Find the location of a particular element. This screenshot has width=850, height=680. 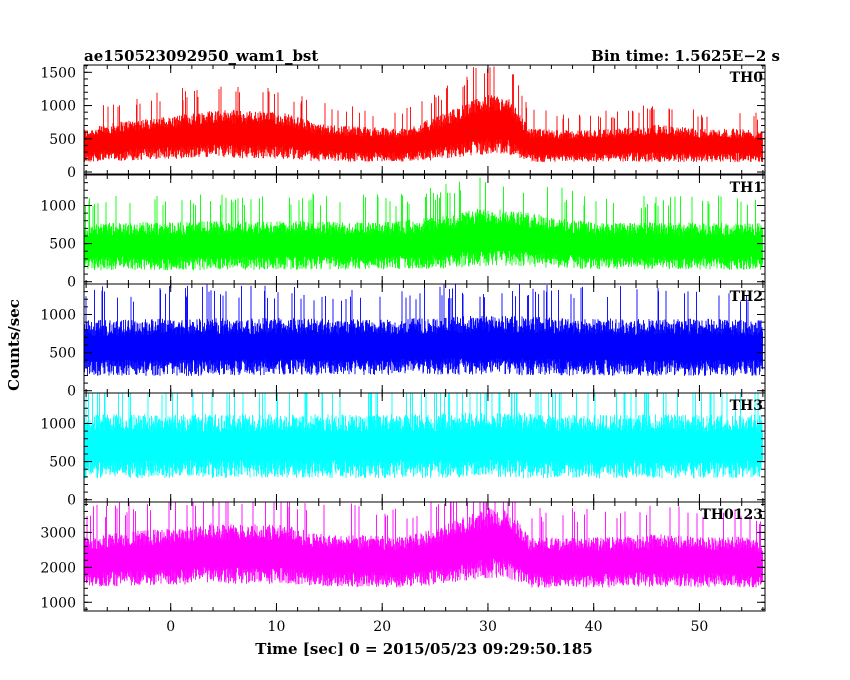

series-th3-trace is located at coordinates (423, 436).